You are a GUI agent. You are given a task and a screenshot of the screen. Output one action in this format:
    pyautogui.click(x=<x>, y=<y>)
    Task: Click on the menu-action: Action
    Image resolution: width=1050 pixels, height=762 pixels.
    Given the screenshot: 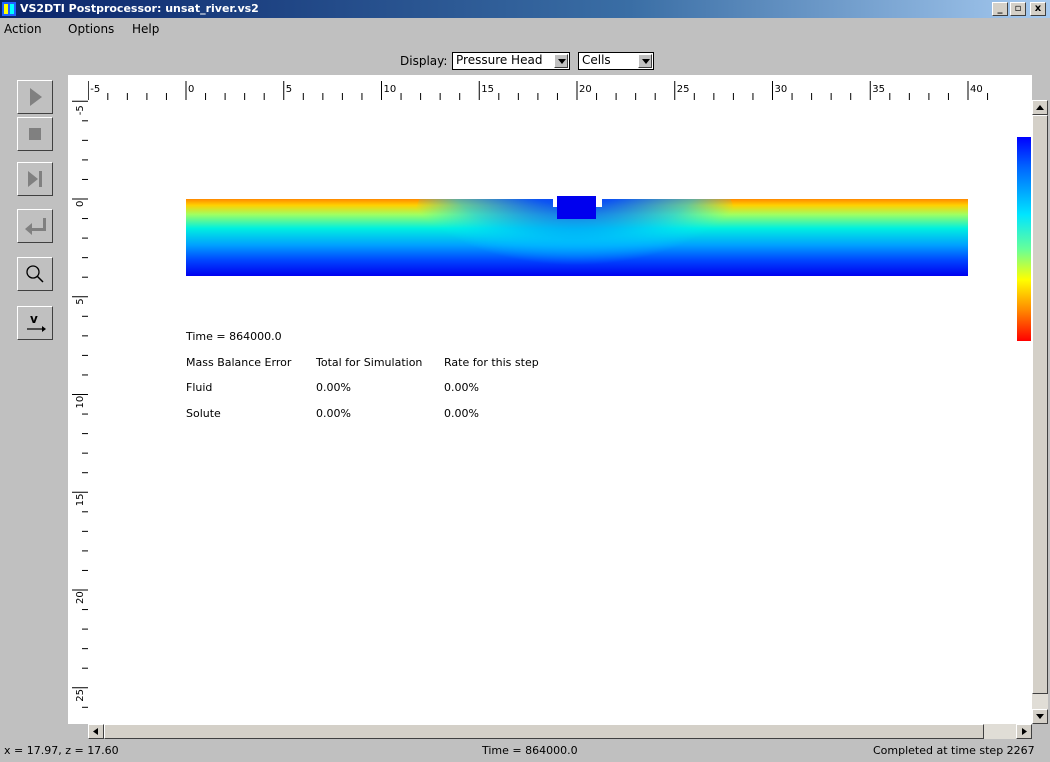 What is the action you would take?
    pyautogui.click(x=23, y=29)
    